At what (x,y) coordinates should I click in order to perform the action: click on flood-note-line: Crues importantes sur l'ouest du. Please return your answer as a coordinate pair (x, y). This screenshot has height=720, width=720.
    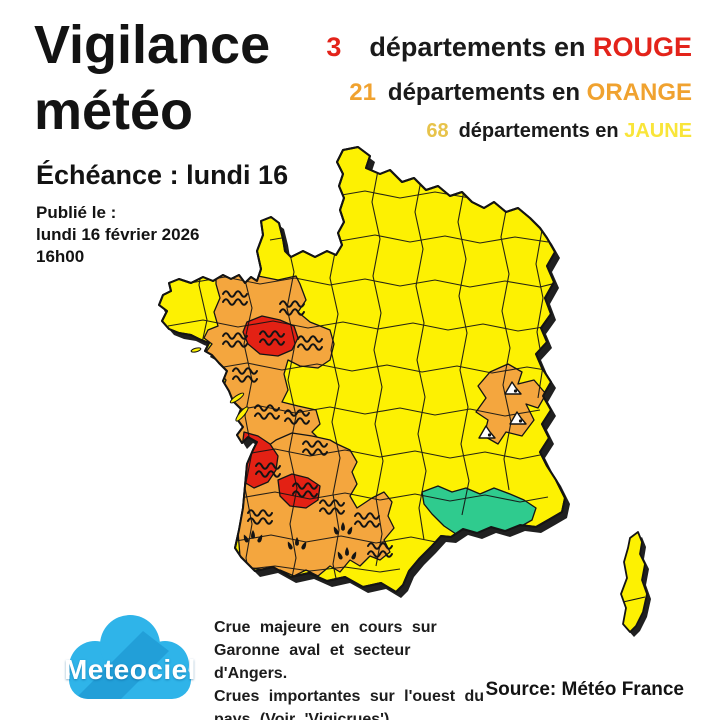
    Looking at the image, I should click on (349, 696).